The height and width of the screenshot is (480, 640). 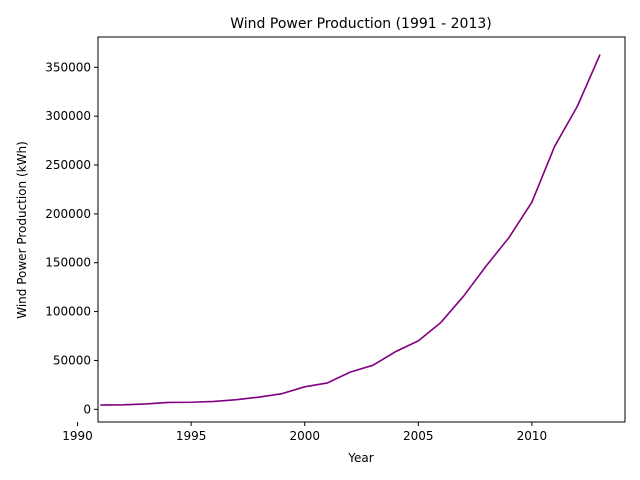 What do you see at coordinates (418, 436) in the screenshot?
I see `x-tick-label: 2005` at bounding box center [418, 436].